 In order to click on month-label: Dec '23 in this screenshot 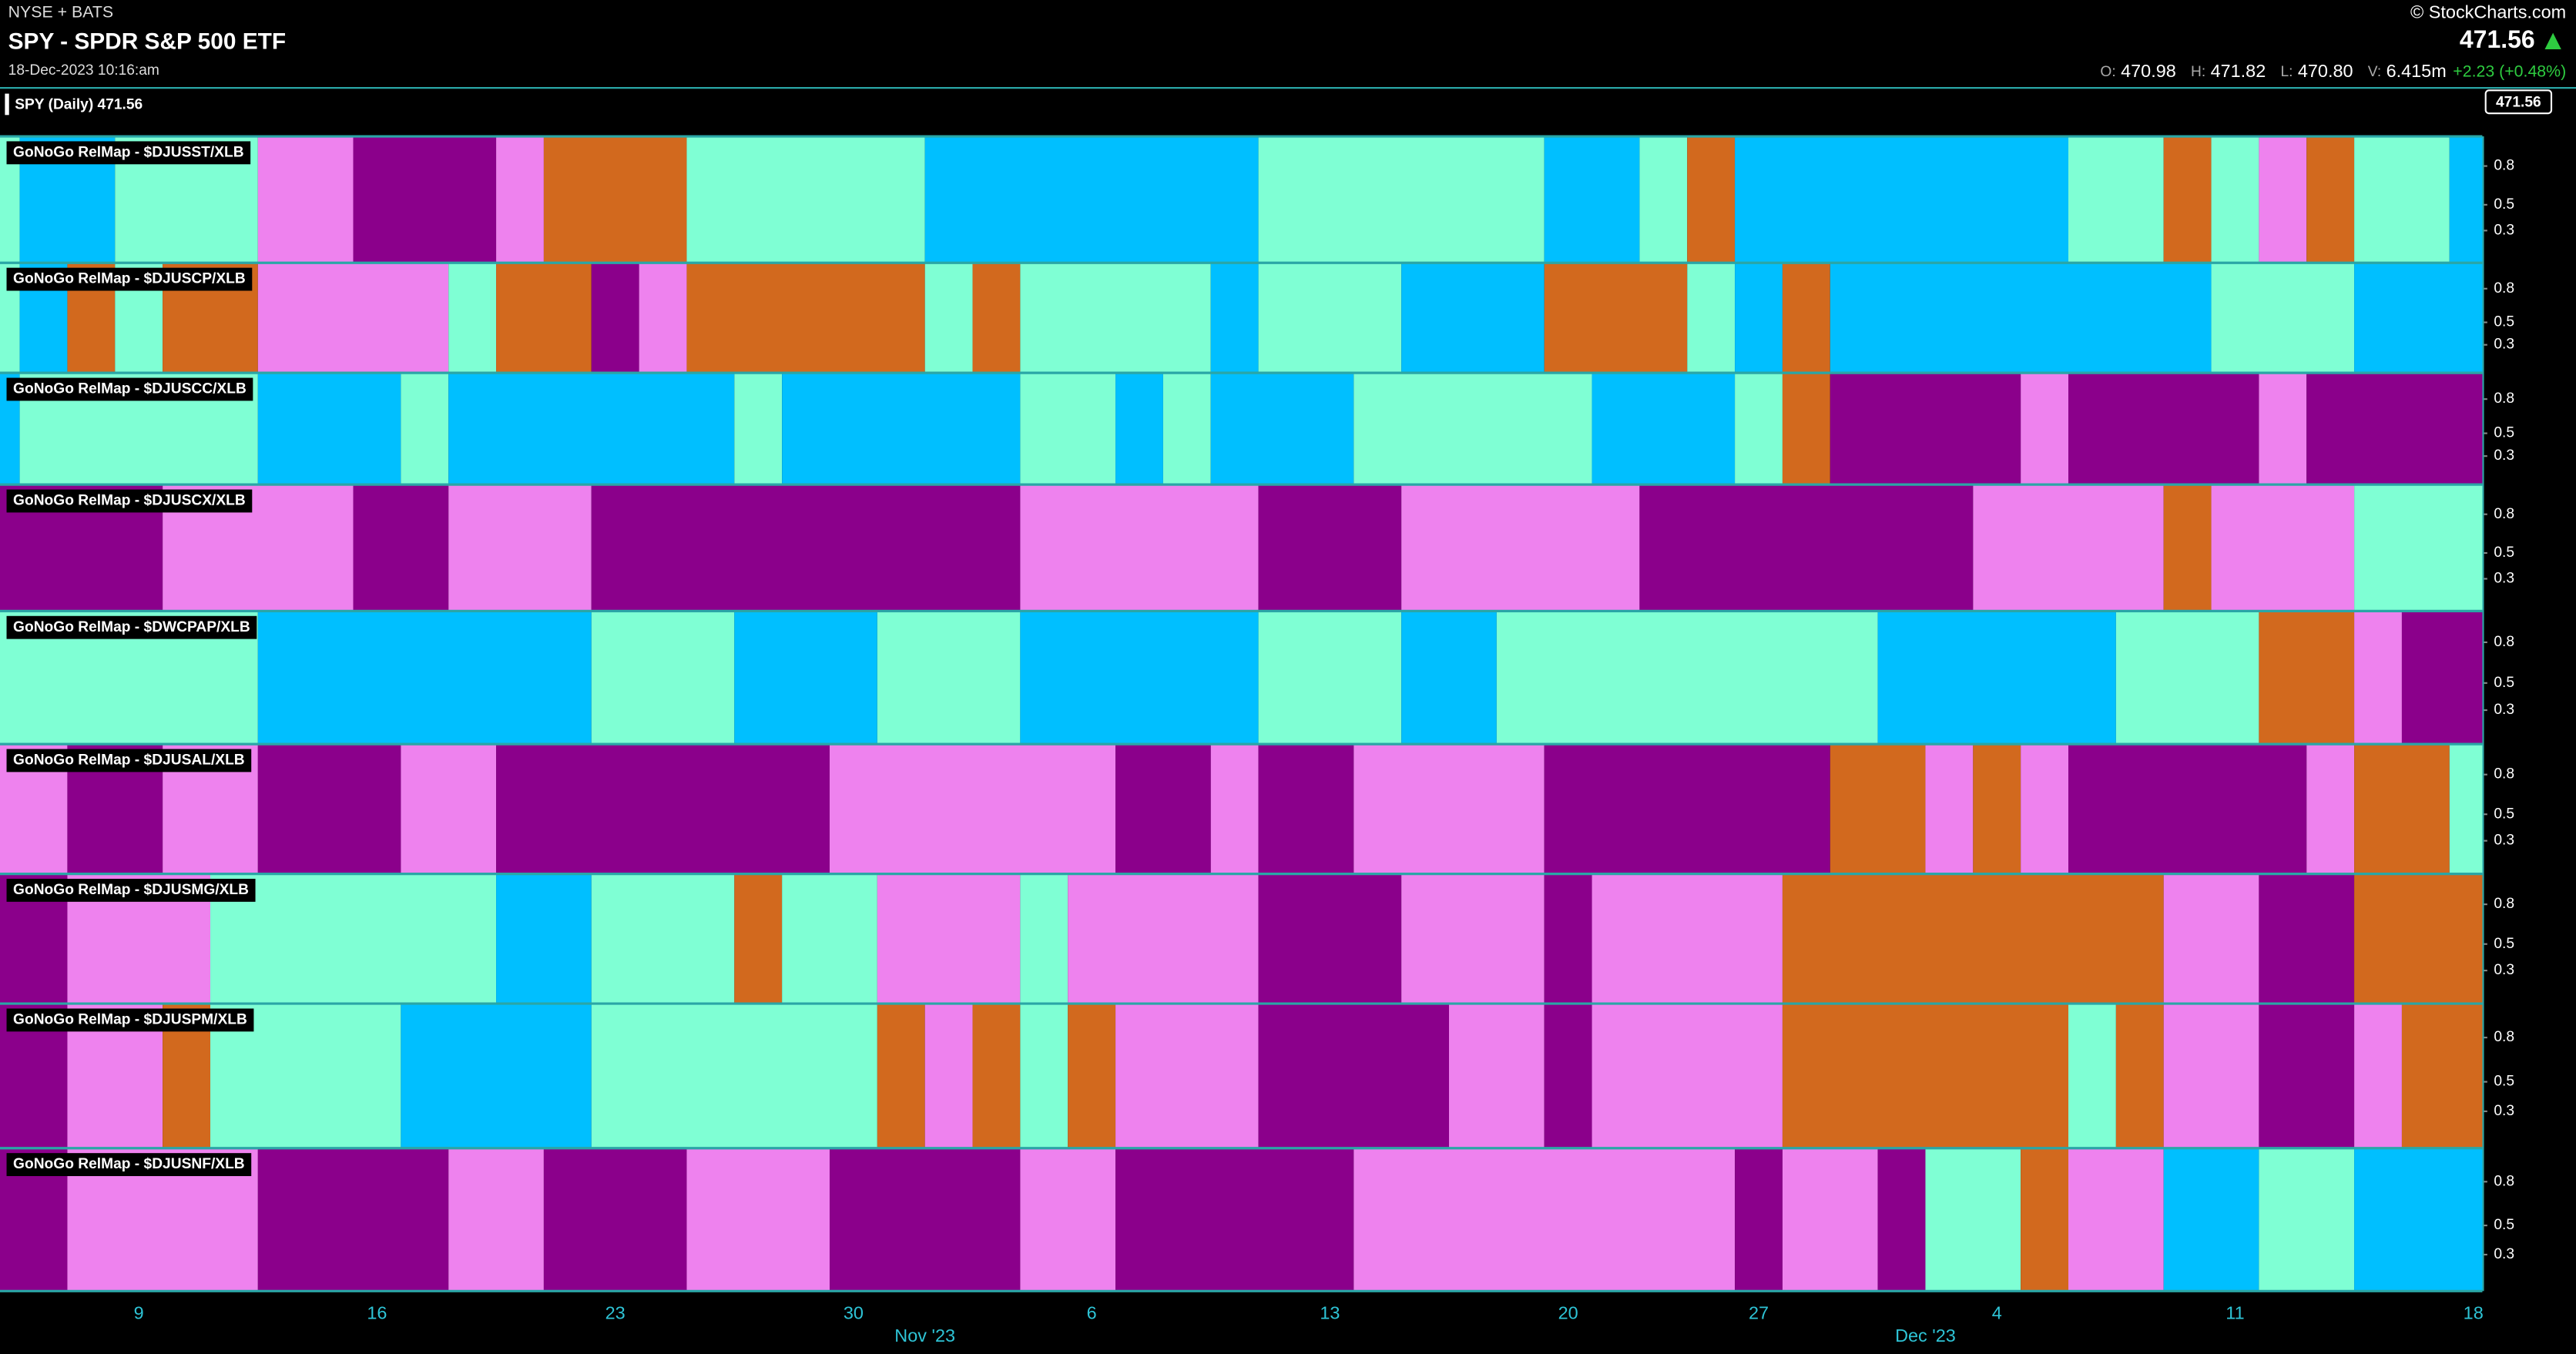, I will do `click(1925, 1336)`.